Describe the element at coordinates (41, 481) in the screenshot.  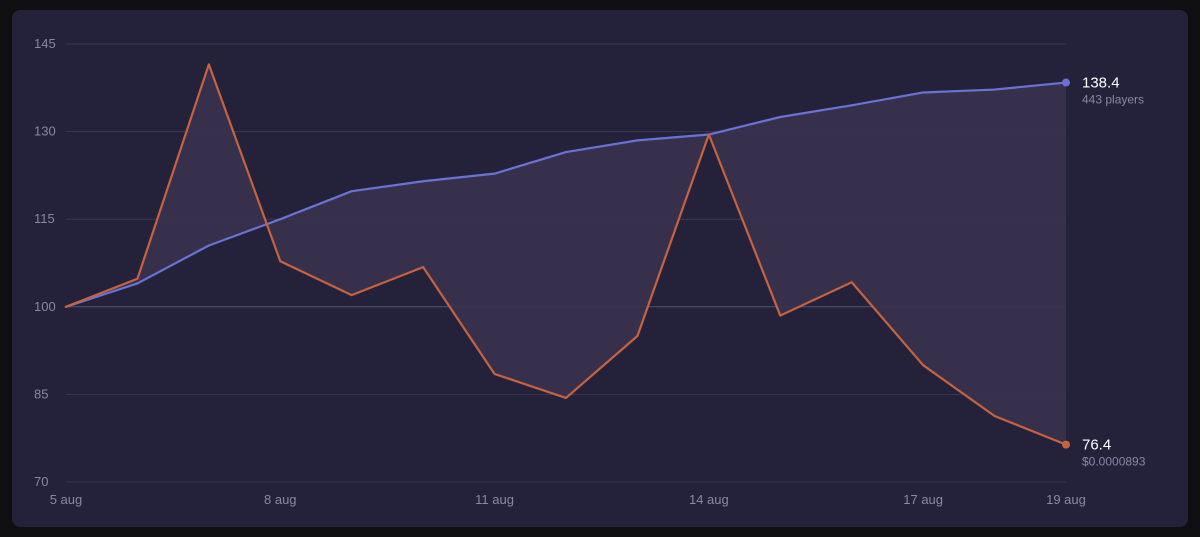
I see `y-tick-label: 70` at that location.